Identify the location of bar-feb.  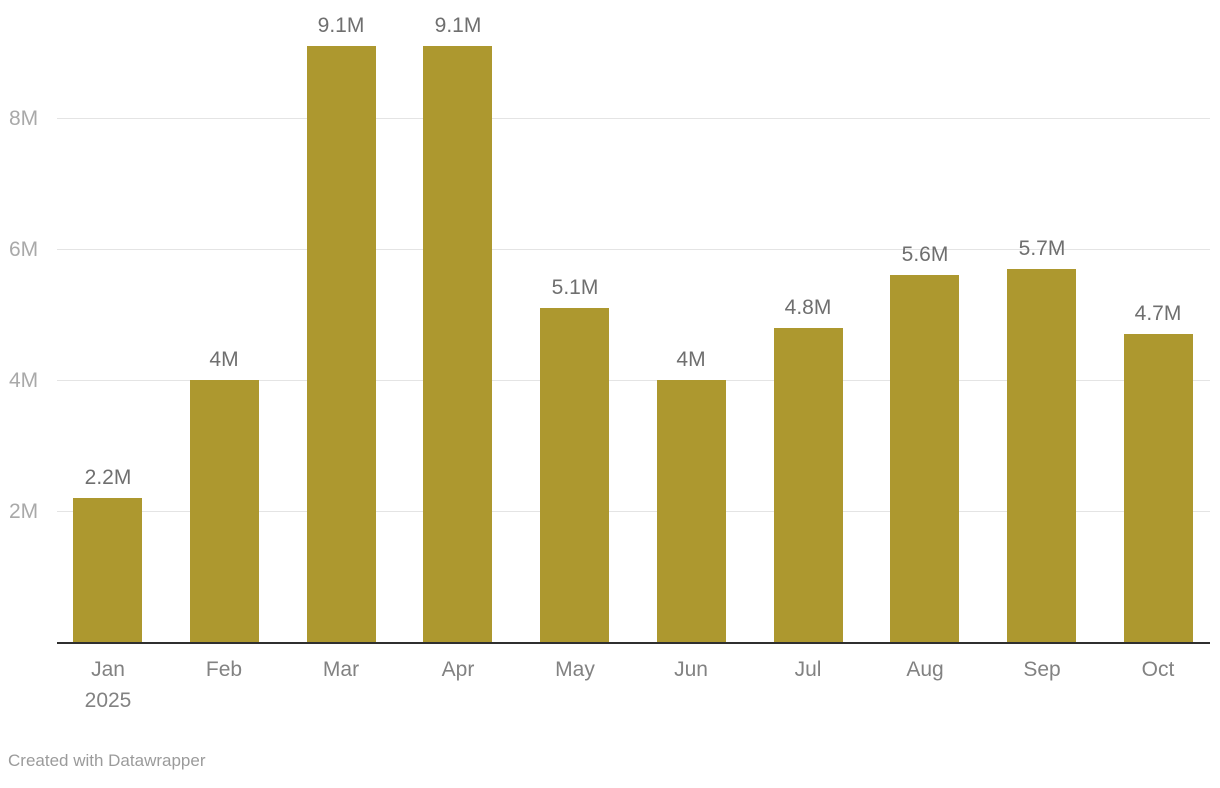
(224, 511).